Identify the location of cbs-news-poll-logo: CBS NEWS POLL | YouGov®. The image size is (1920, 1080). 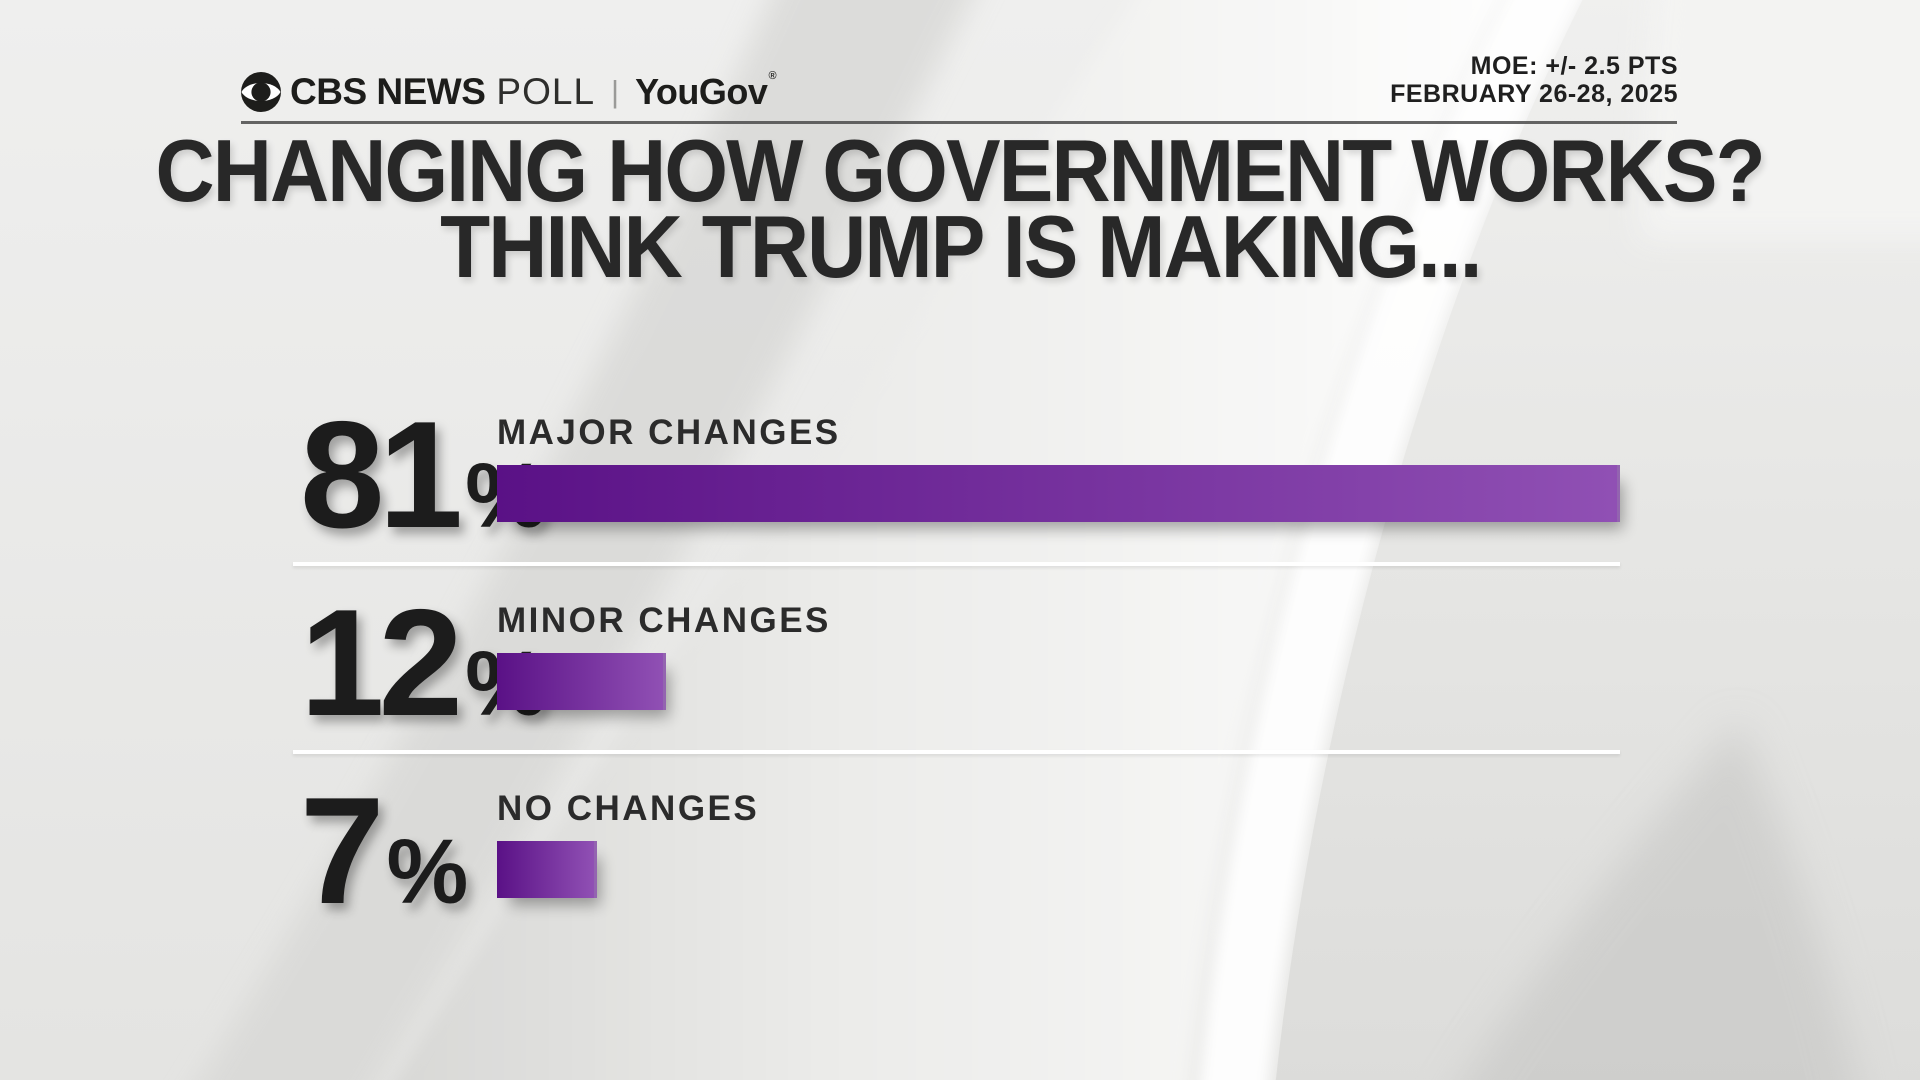
(509, 92).